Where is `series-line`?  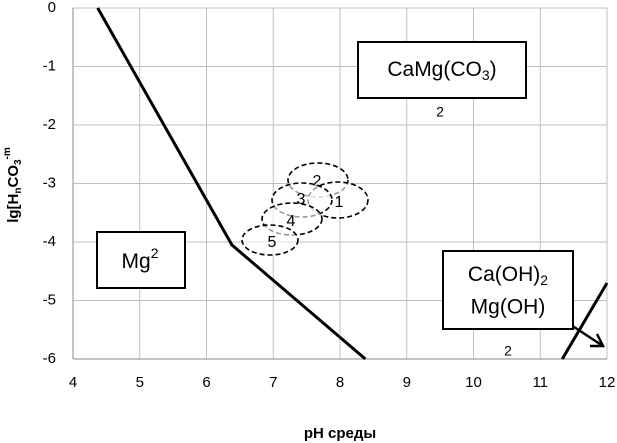
series-line is located at coordinates (584, 321).